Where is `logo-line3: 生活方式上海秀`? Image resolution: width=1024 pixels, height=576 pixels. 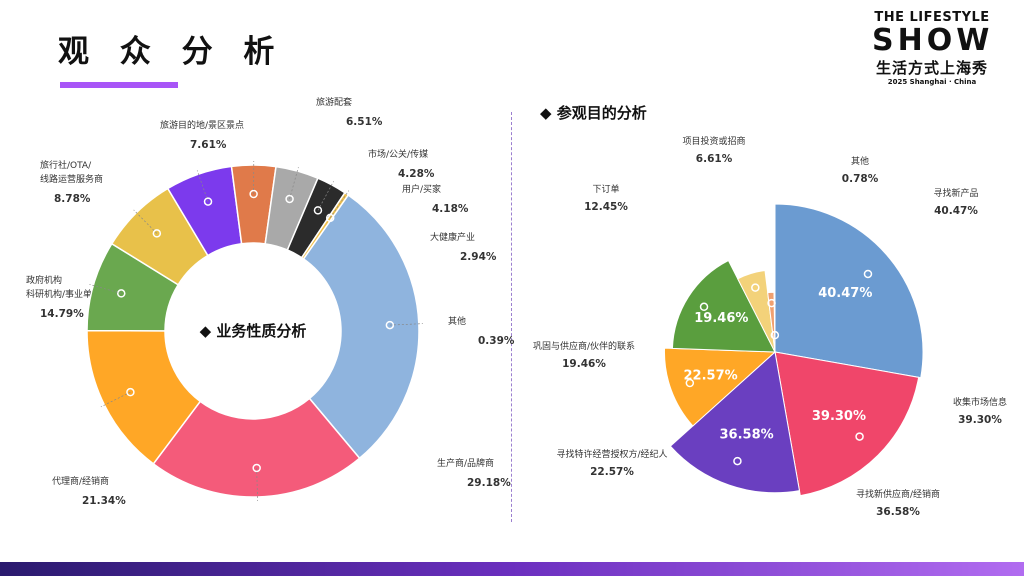
logo-line3: 生活方式上海秀 is located at coordinates (931, 68).